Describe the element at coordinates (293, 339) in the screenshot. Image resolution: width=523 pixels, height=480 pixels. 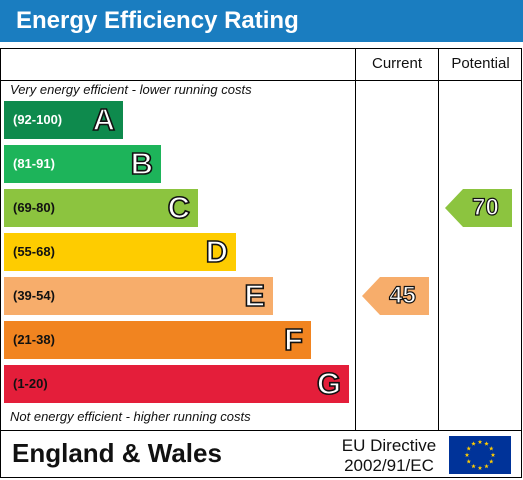
I see `band-letter-f: F` at that location.